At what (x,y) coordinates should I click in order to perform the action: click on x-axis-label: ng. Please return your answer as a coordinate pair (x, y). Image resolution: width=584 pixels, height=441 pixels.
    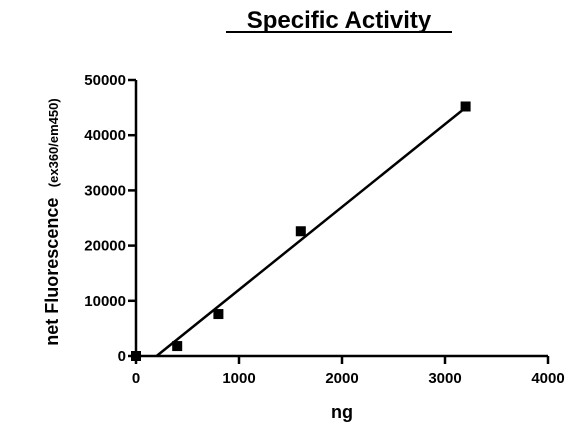
    Looking at the image, I should click on (342, 412).